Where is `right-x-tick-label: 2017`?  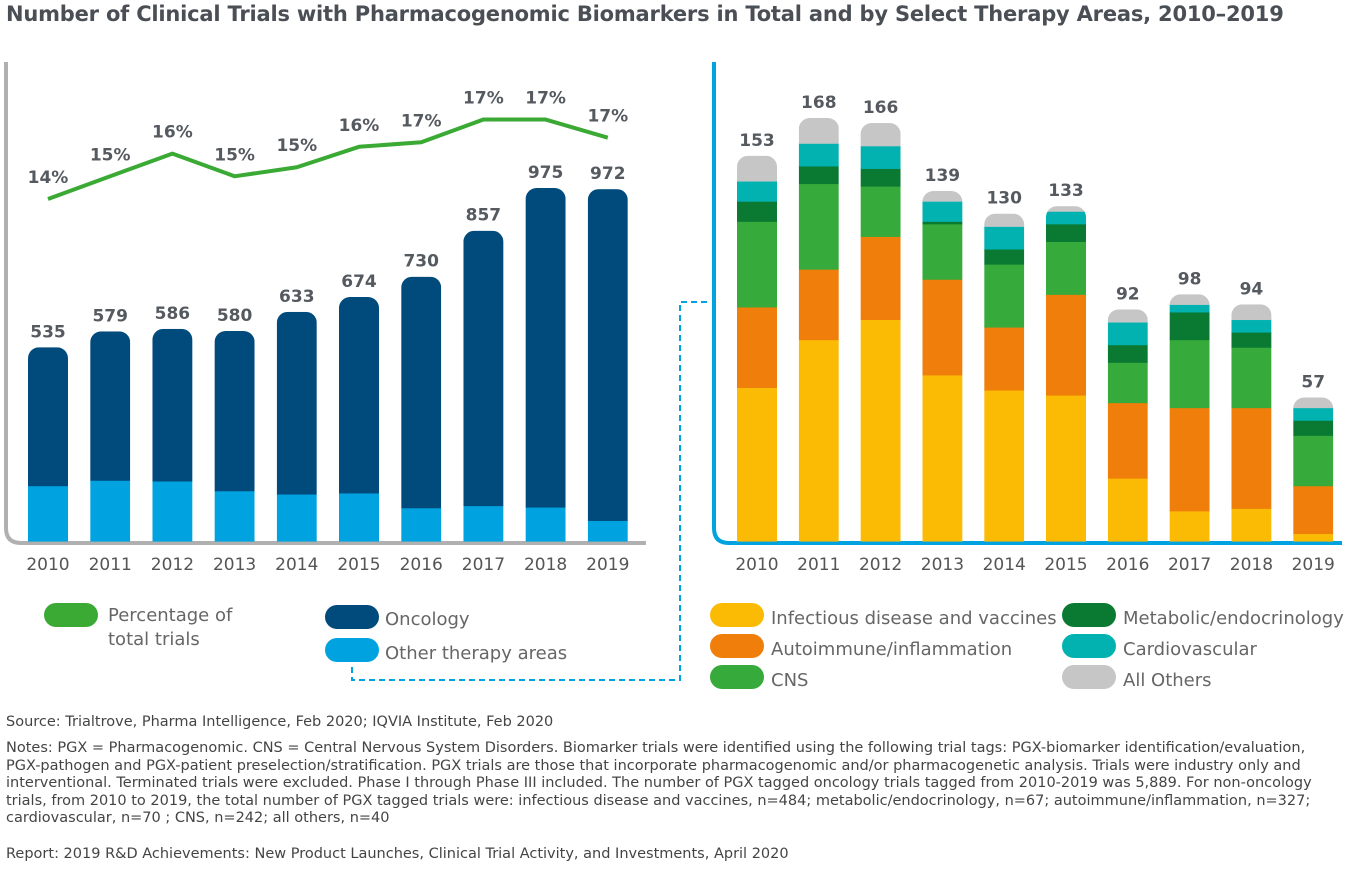
right-x-tick-label: 2017 is located at coordinates (1189, 565).